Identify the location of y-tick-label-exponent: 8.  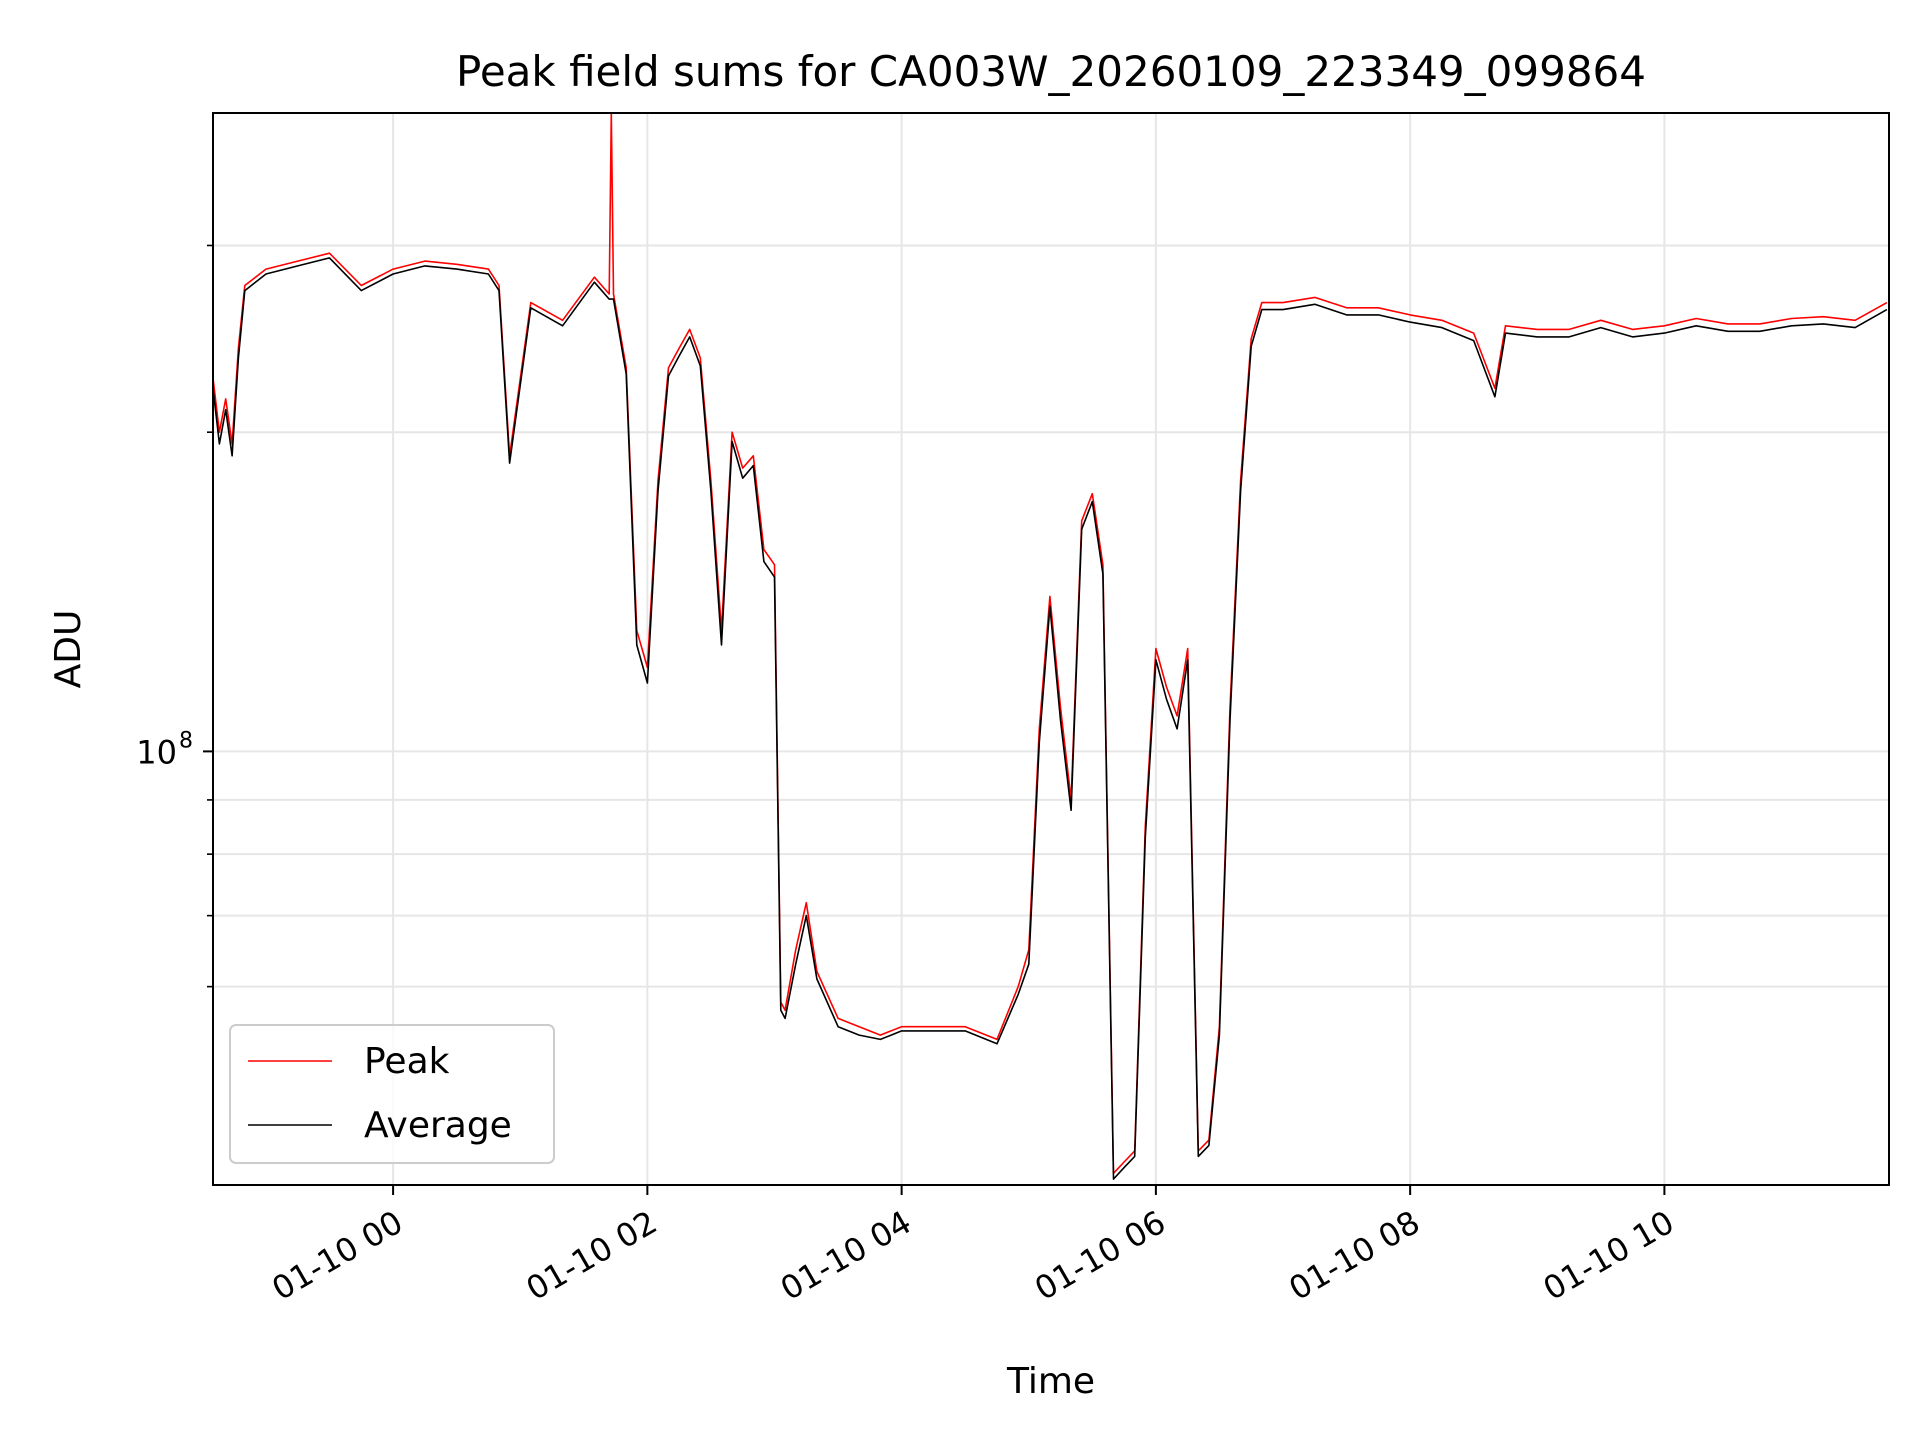
(186, 740).